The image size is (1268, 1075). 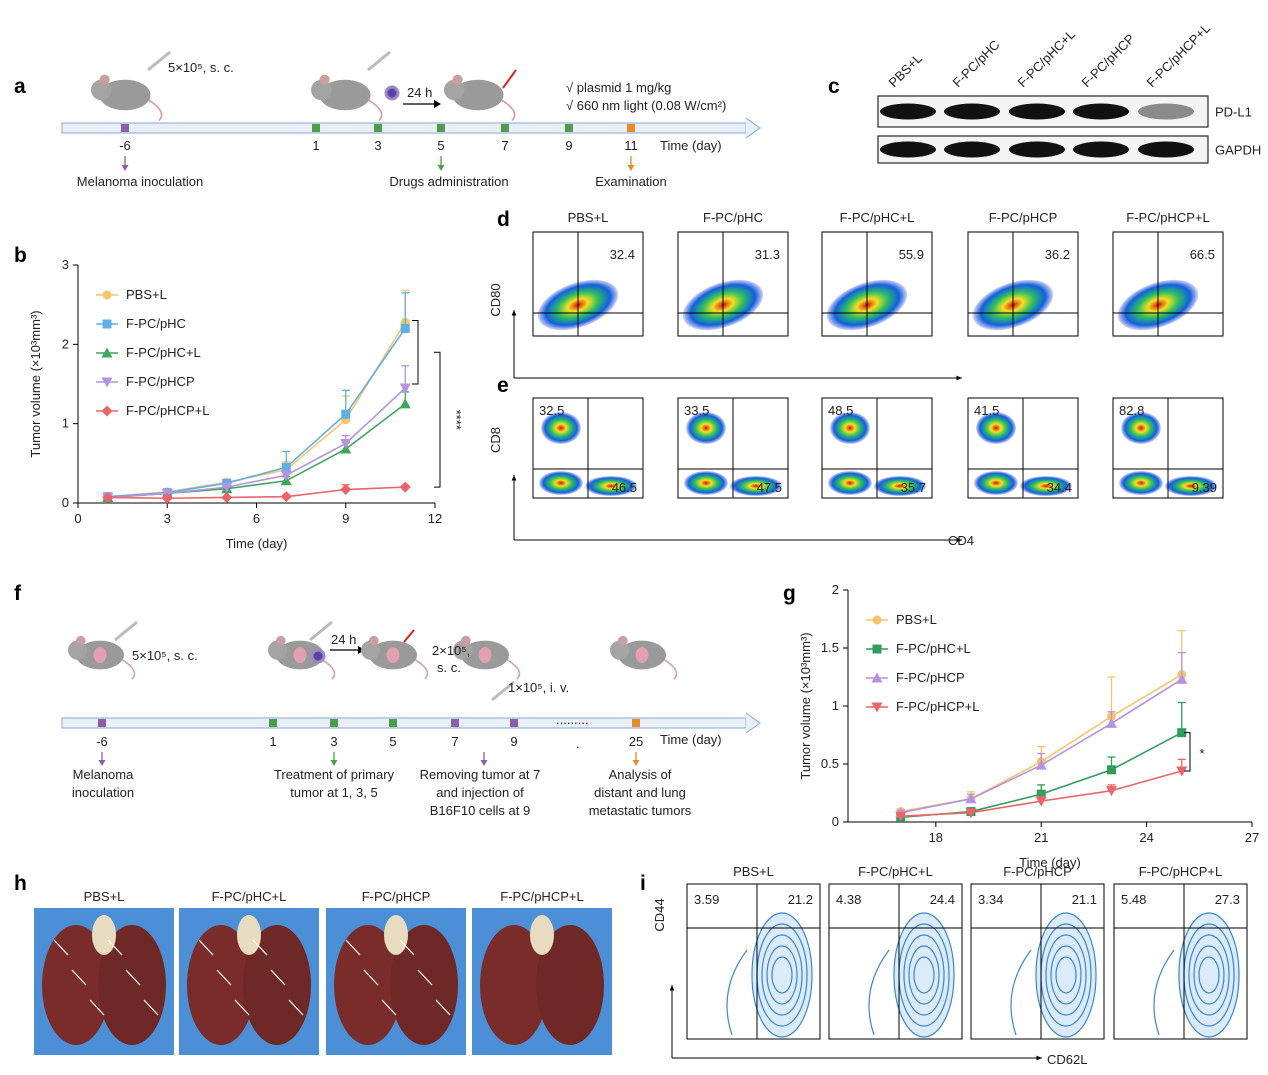 I want to click on y-axis-label: Tumor volume (×10³mm³), so click(x=35, y=383).